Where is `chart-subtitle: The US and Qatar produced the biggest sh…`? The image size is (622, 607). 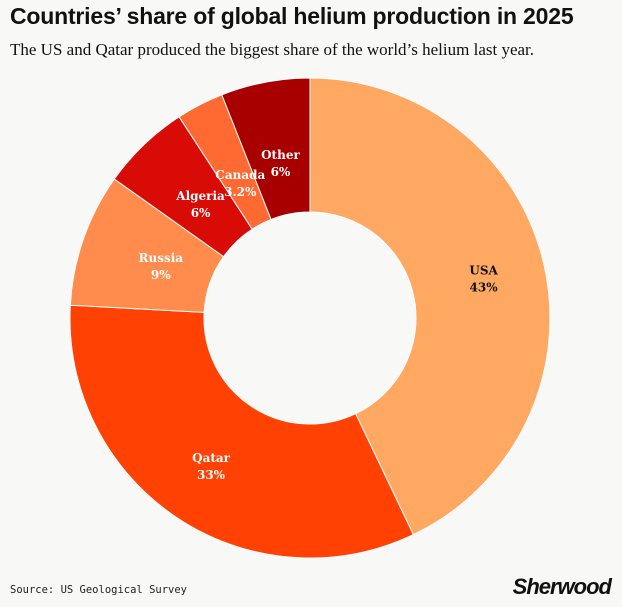 chart-subtitle: The US and Qatar produced the biggest sh… is located at coordinates (272, 49).